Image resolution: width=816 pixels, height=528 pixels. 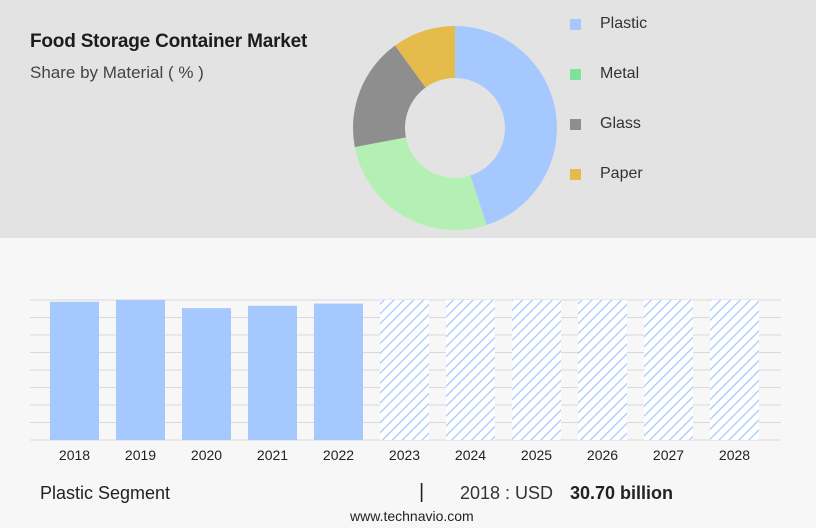 I want to click on x-tick-label-2018: 2018, so click(x=74, y=455).